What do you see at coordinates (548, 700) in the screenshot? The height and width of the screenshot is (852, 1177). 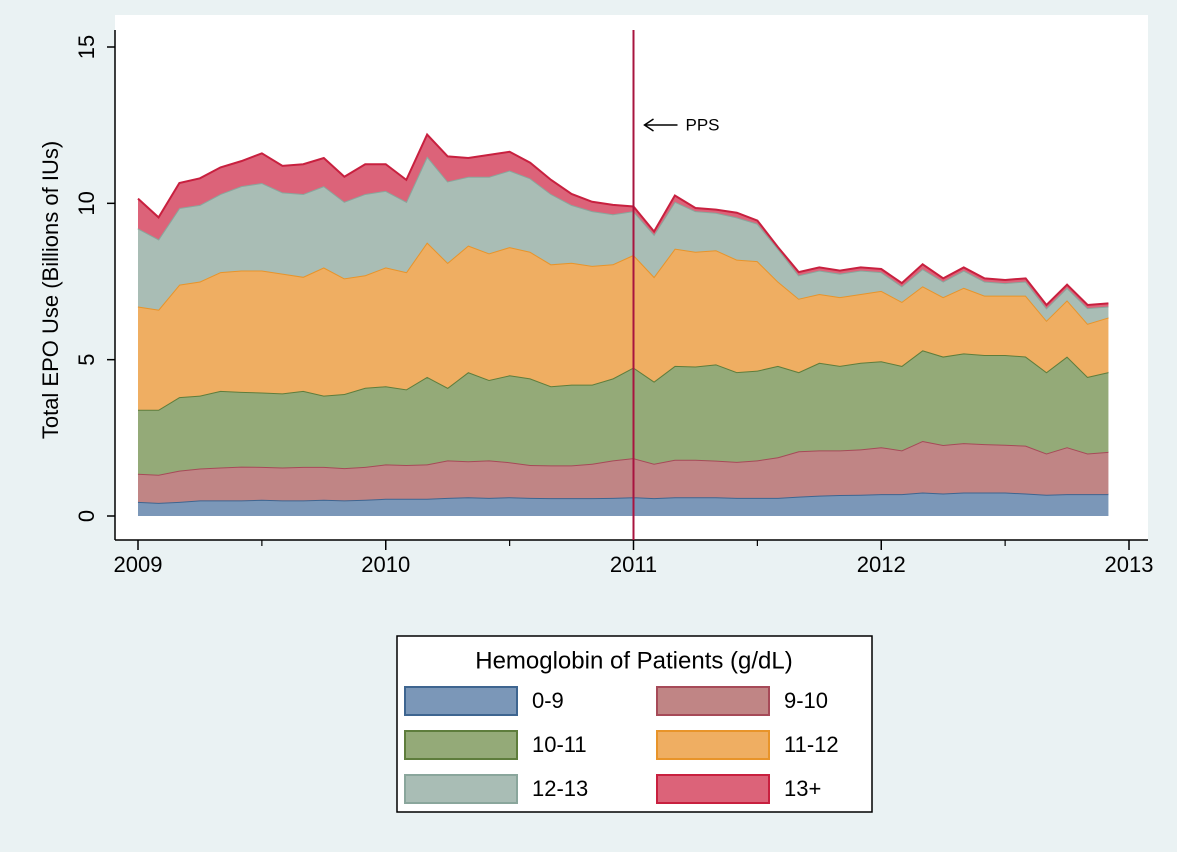 I see `legend-label: 0-9` at bounding box center [548, 700].